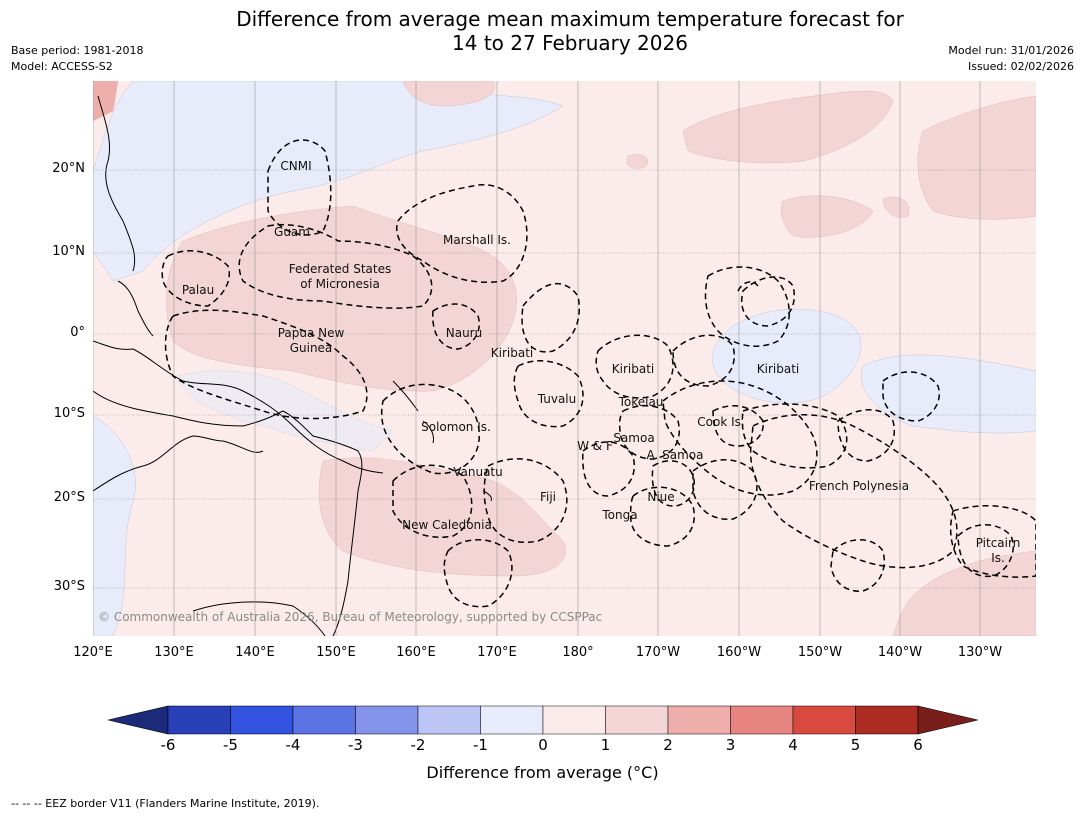 This screenshot has width=1085, height=816. Describe the element at coordinates (295, 166) in the screenshot. I see `region-label: CNMI` at that location.